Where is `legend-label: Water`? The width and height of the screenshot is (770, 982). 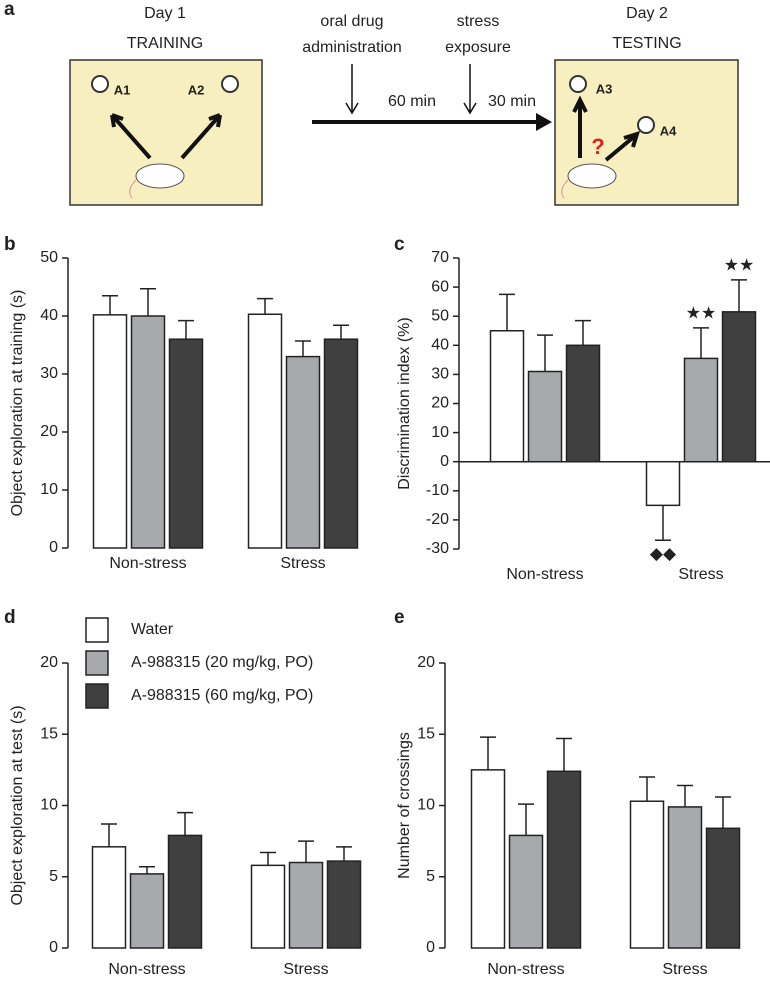
legend-label: Water is located at coordinates (152, 629).